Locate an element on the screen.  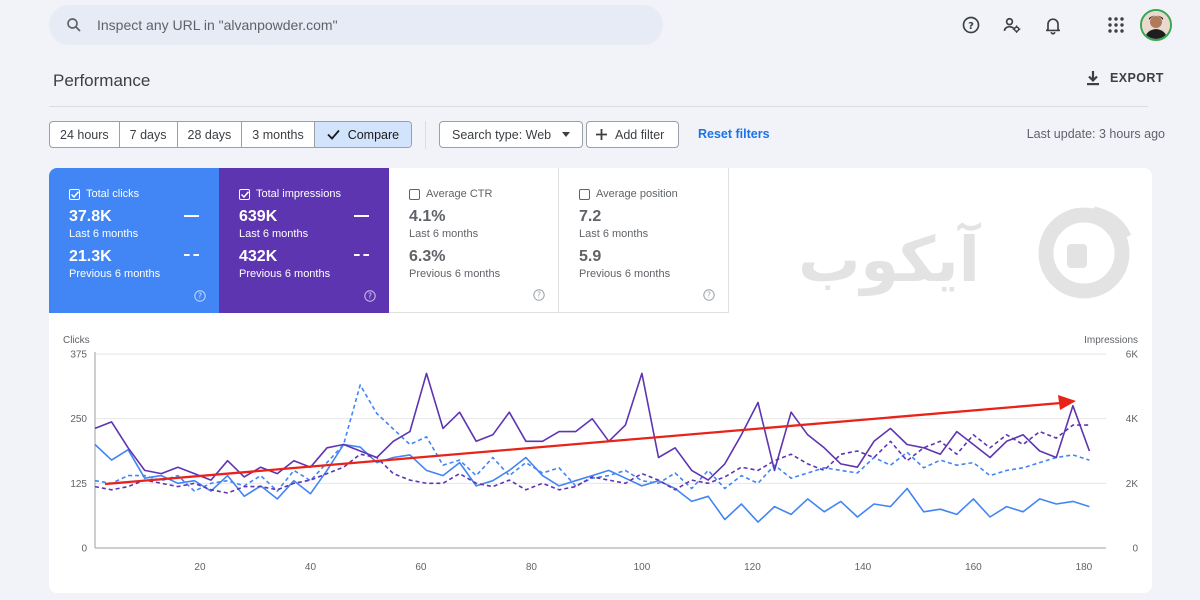
search-type-label: Search type: Web is located at coordinates (502, 134).